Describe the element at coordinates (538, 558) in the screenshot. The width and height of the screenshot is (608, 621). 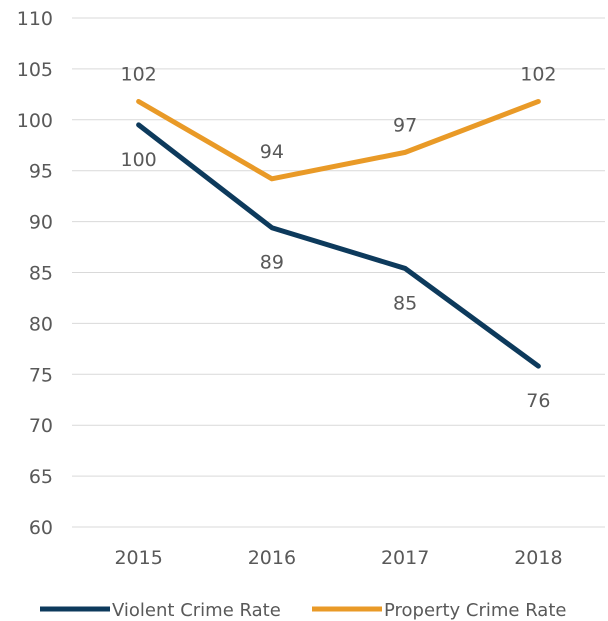
I see `x-tick-label: 2018` at that location.